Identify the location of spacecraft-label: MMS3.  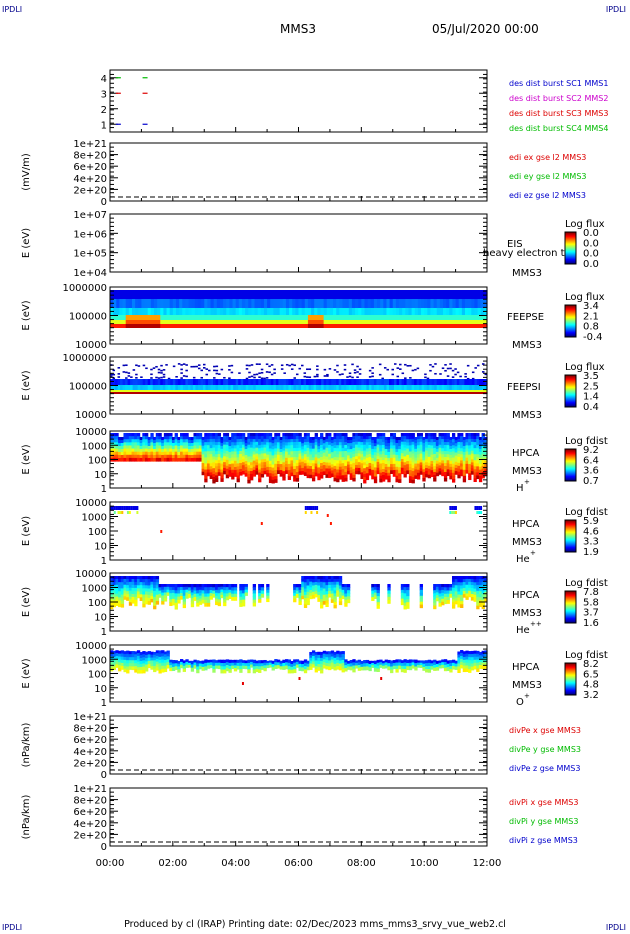
(527, 273).